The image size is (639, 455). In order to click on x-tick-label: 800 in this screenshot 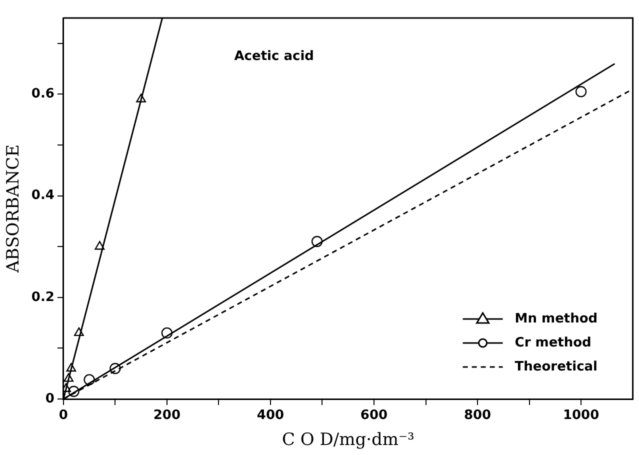, I will do `click(478, 416)`.